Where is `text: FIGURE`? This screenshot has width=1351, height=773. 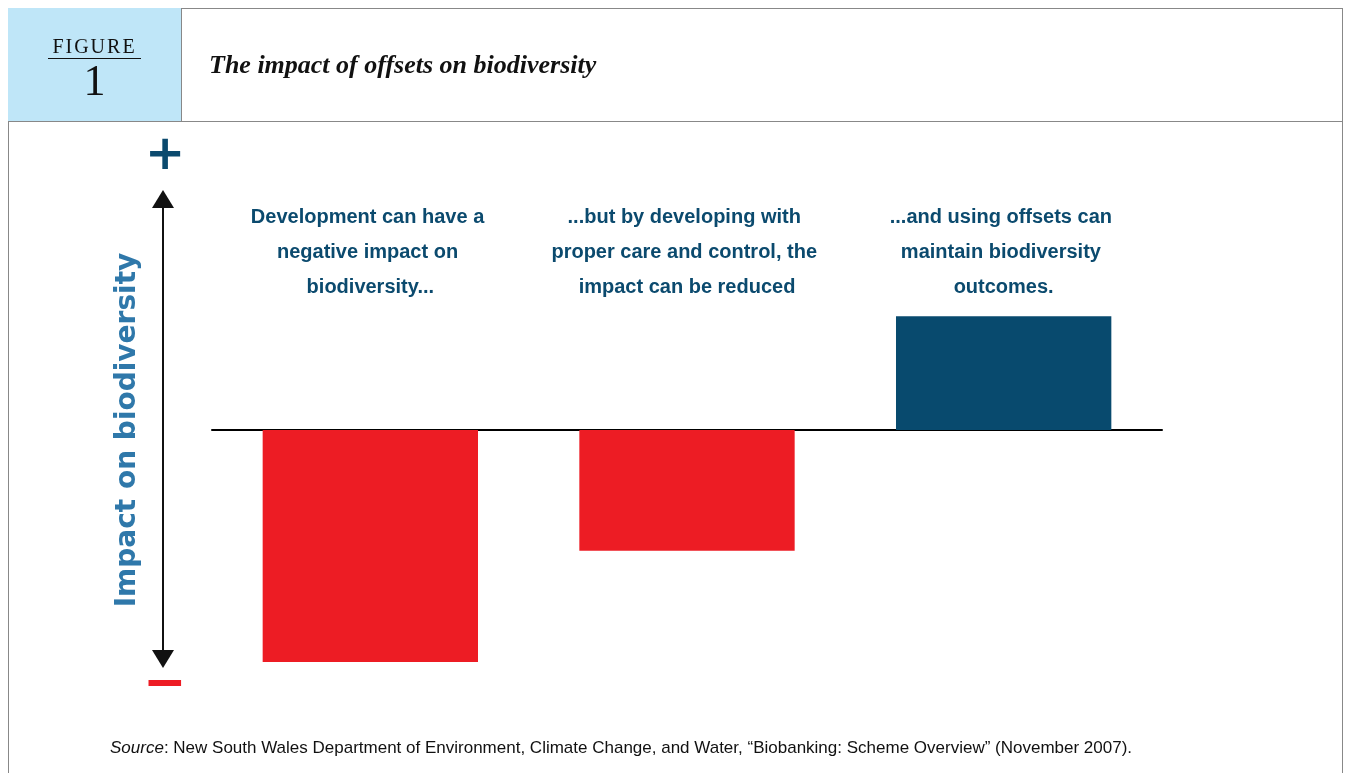
text: FIGURE is located at coordinates (94, 47).